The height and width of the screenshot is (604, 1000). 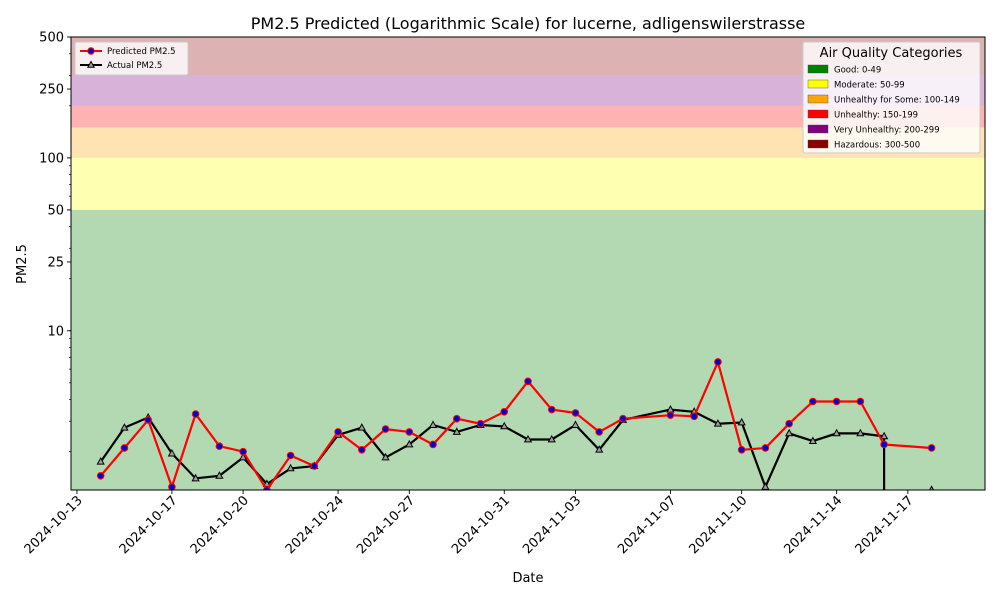 What do you see at coordinates (876, 116) in the screenshot?
I see `aqi-legend-label: Unhealthy: 150-199` at bounding box center [876, 116].